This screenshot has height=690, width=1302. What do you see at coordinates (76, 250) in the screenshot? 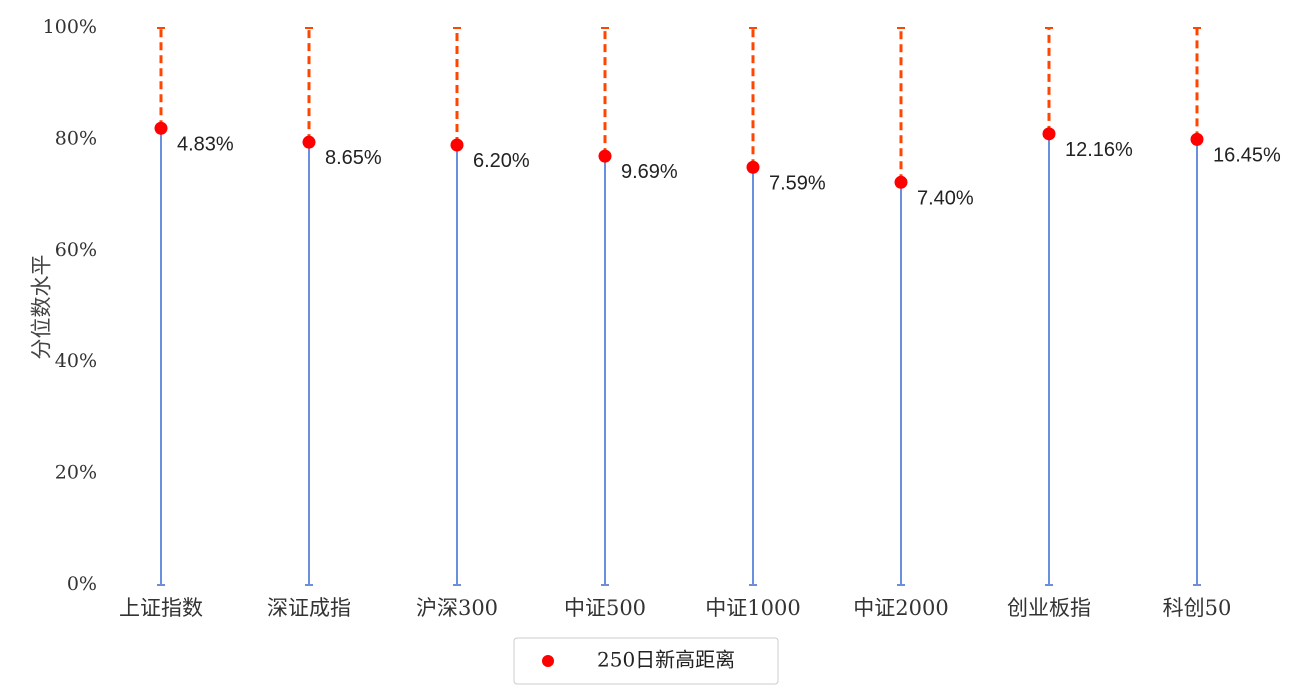
I see `y-tick-label: 60%` at bounding box center [76, 250].